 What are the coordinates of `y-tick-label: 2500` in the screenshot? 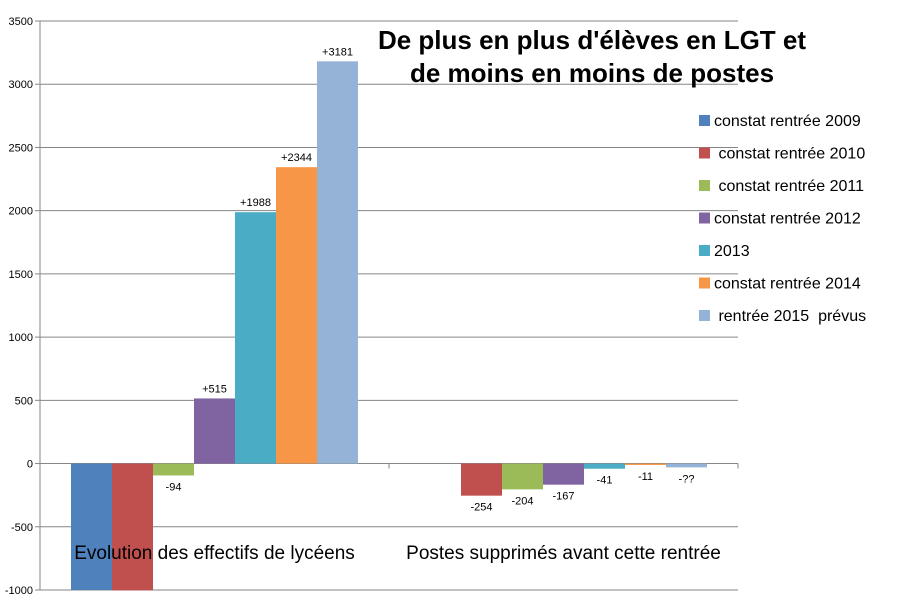 It's located at (21, 148).